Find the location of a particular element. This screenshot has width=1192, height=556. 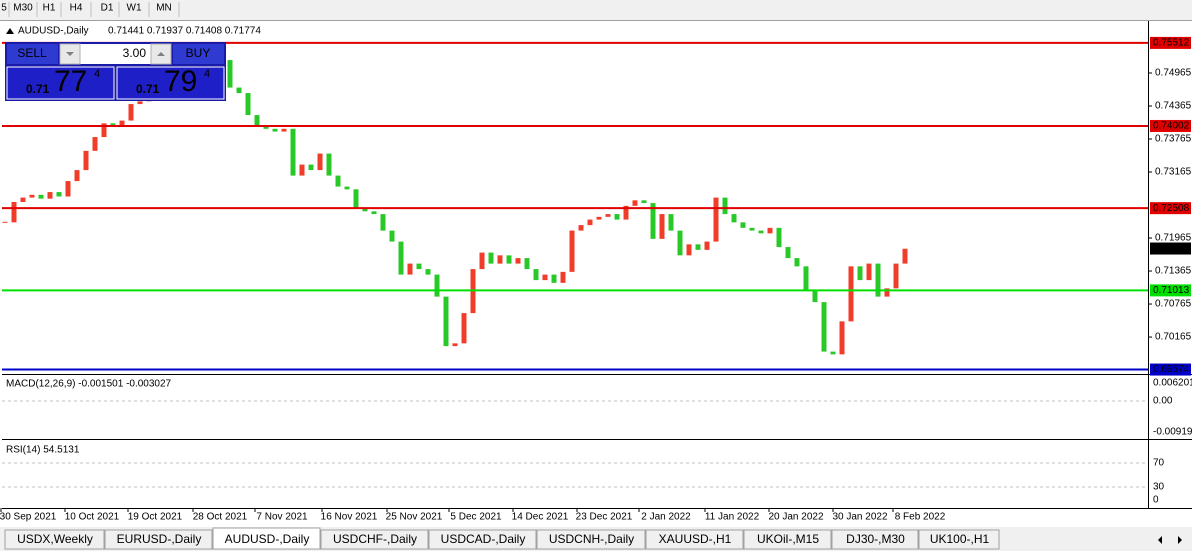

tab-label: XAUUSD-,H1 is located at coordinates (695, 539).